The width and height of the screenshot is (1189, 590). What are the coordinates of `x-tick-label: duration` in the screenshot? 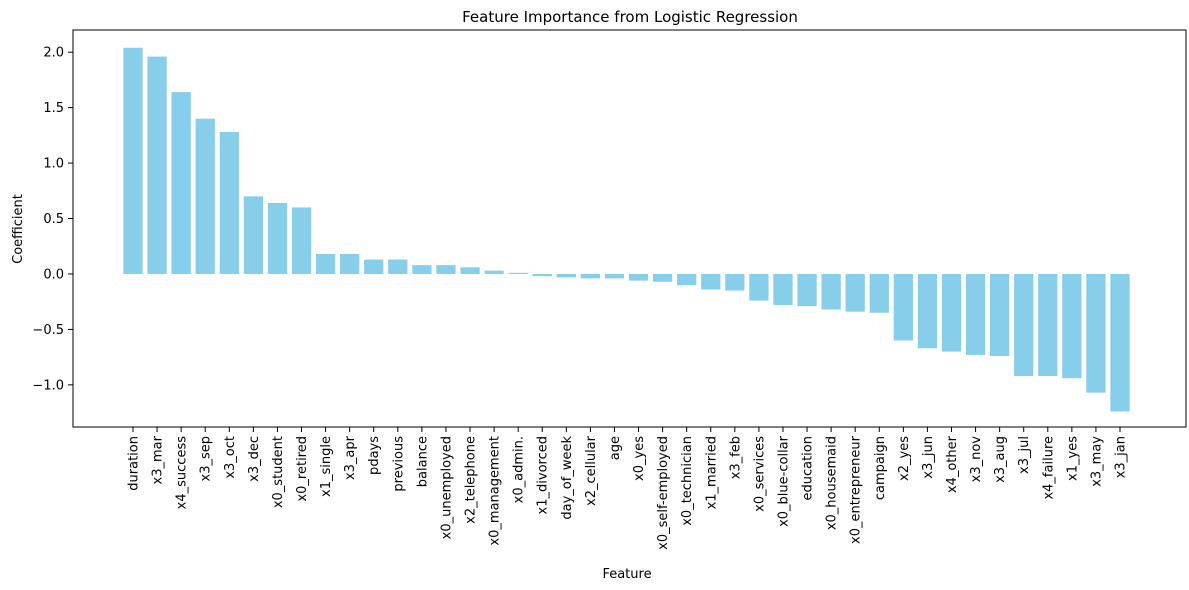 It's located at (134, 463).